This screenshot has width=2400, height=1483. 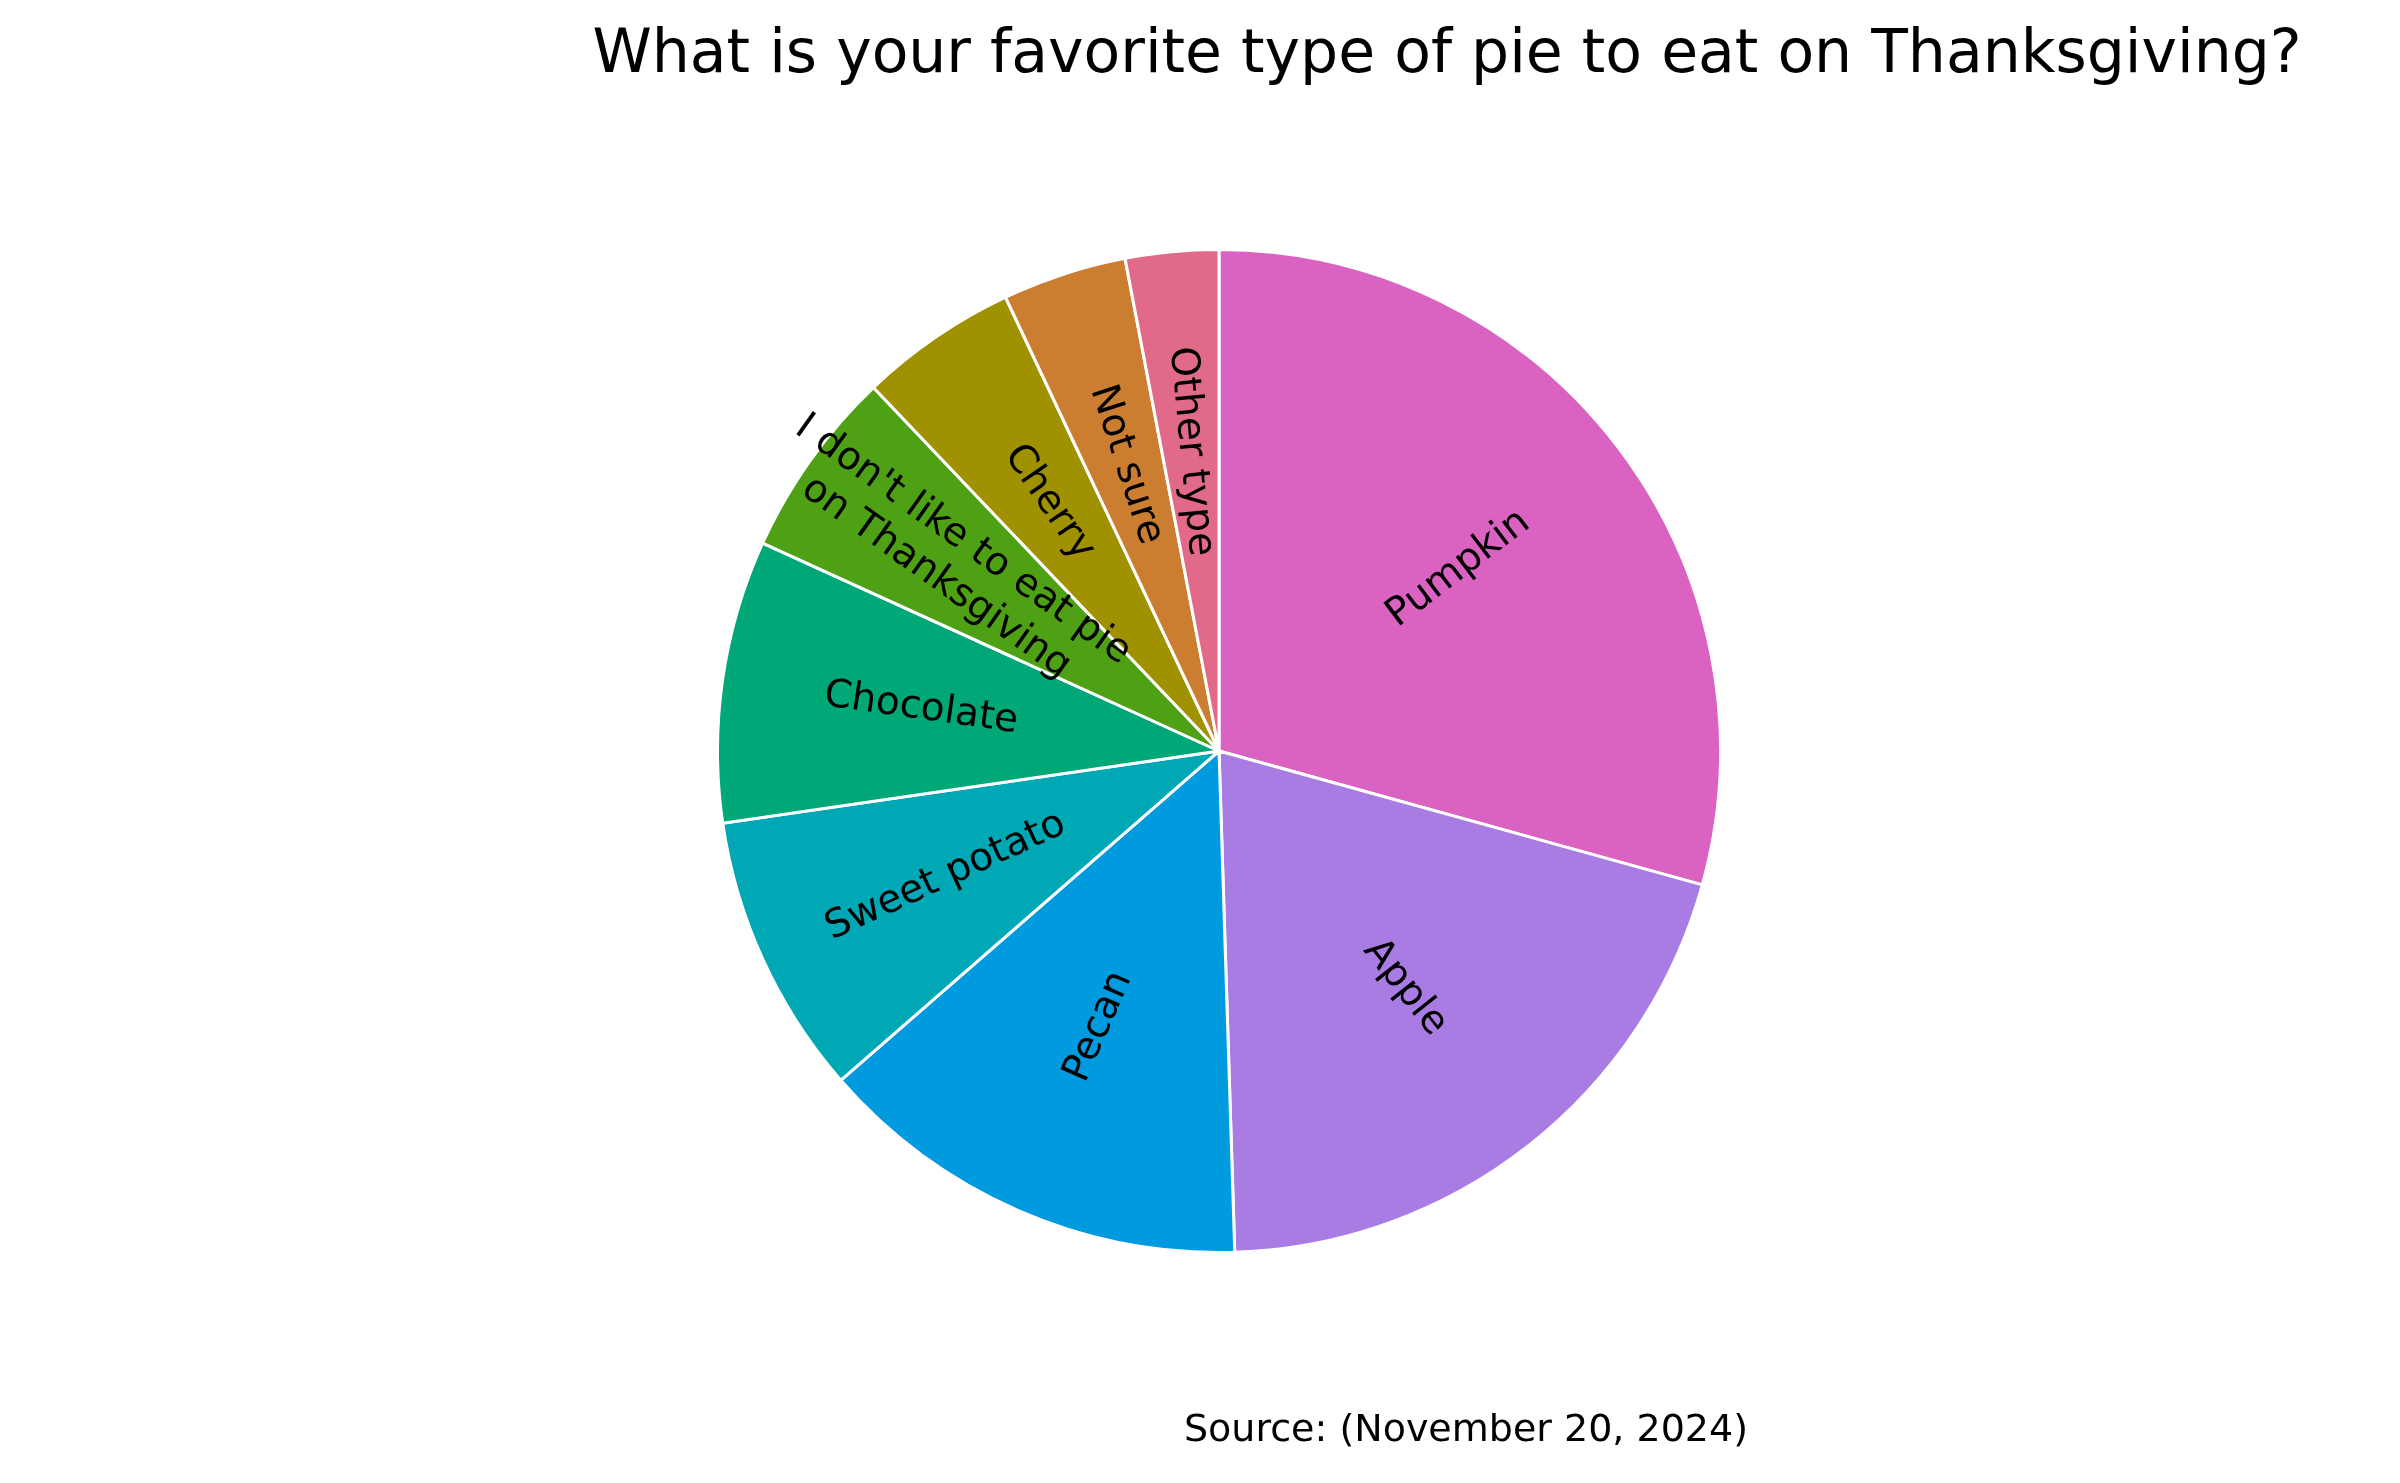 I want to click on slice-label: Chocolate, so click(x=921, y=705).